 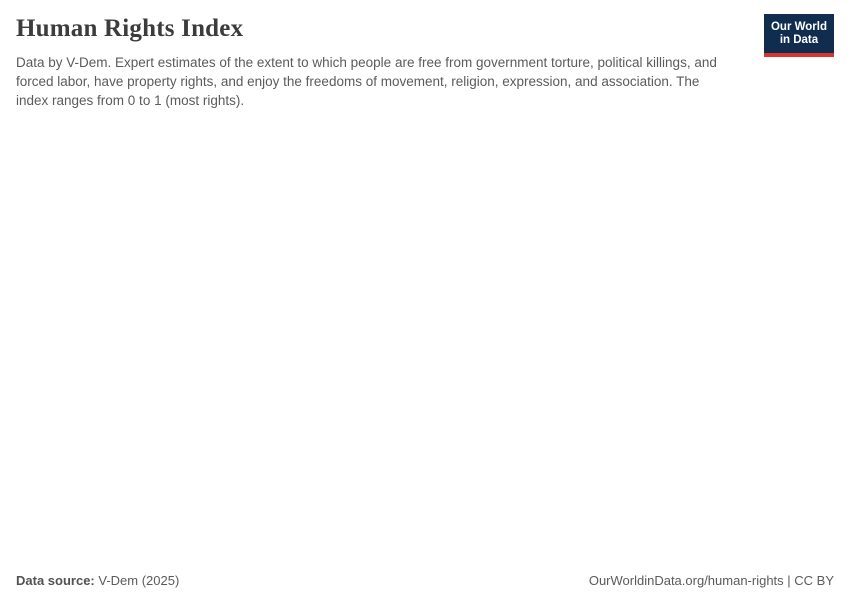 I want to click on license-link: OurWorldinData.org/human-rights | CC BY, so click(x=711, y=580).